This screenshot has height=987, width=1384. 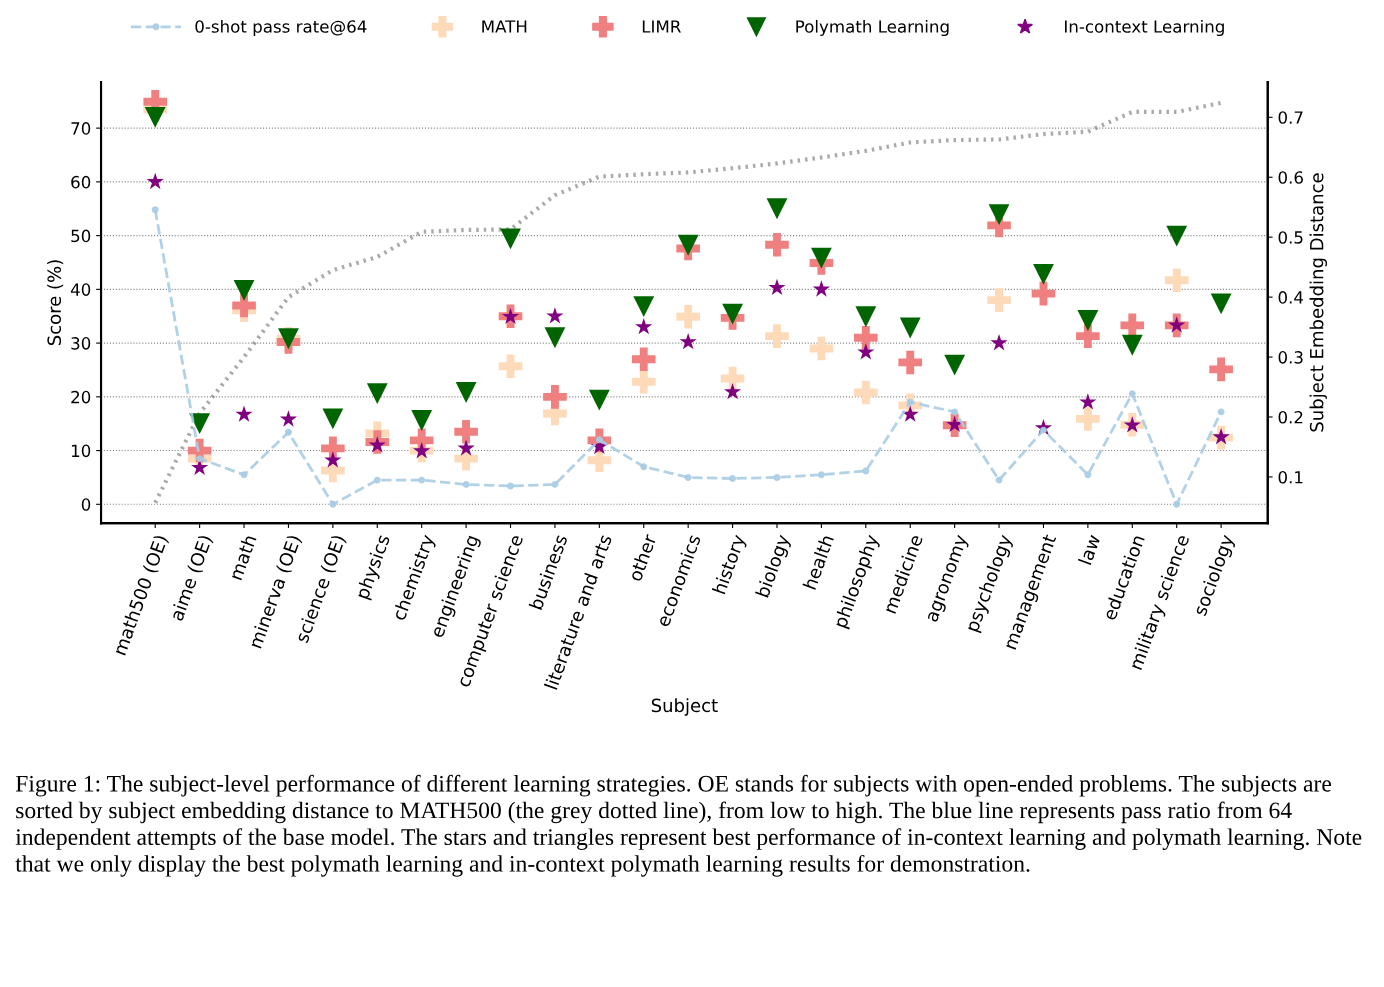 I want to click on legend-label: Polymath Learning, so click(x=872, y=28).